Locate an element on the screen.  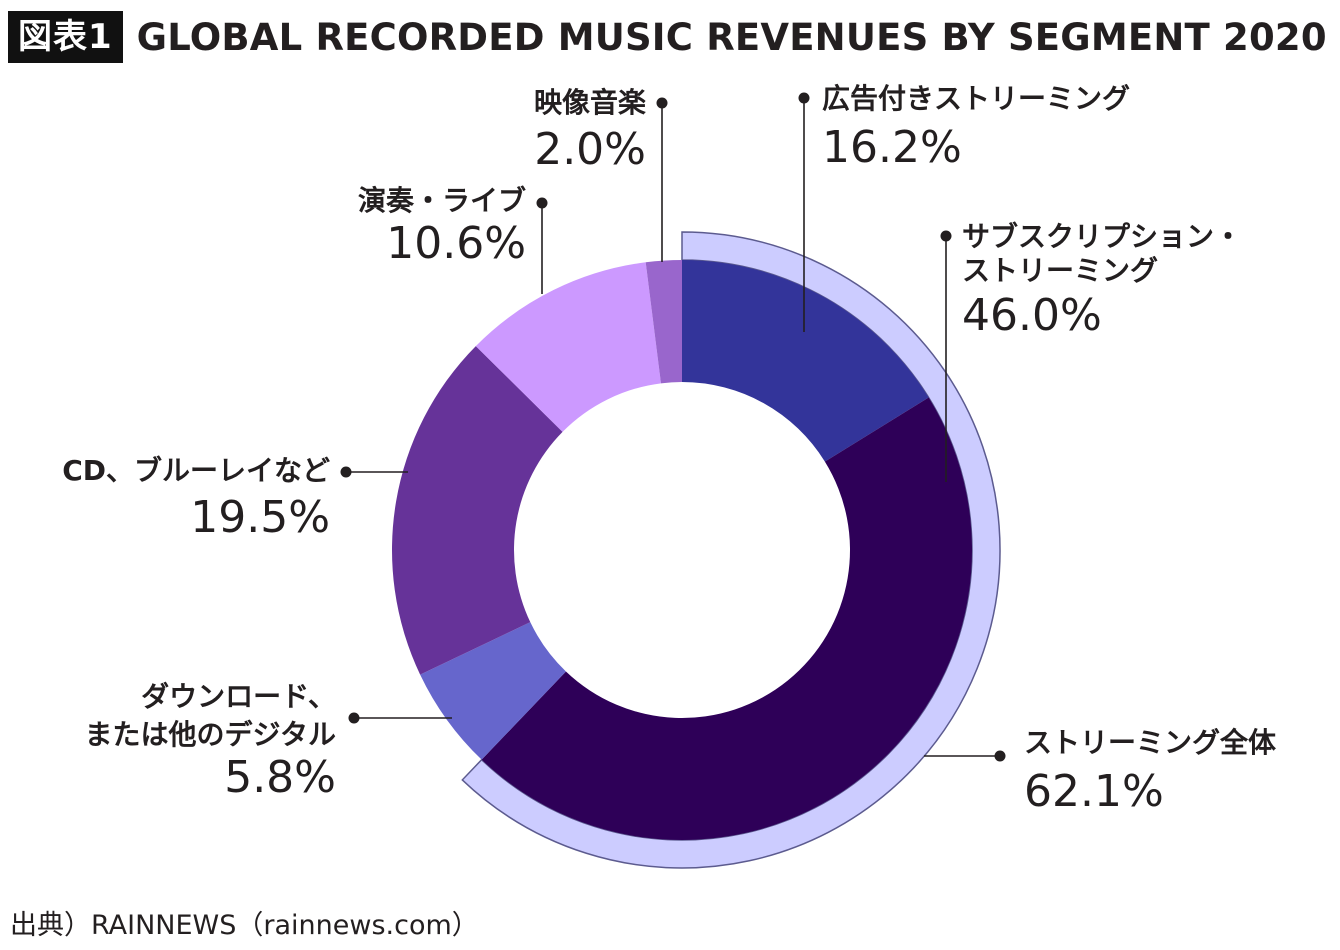
value-download: 5.8% is located at coordinates (280, 777).